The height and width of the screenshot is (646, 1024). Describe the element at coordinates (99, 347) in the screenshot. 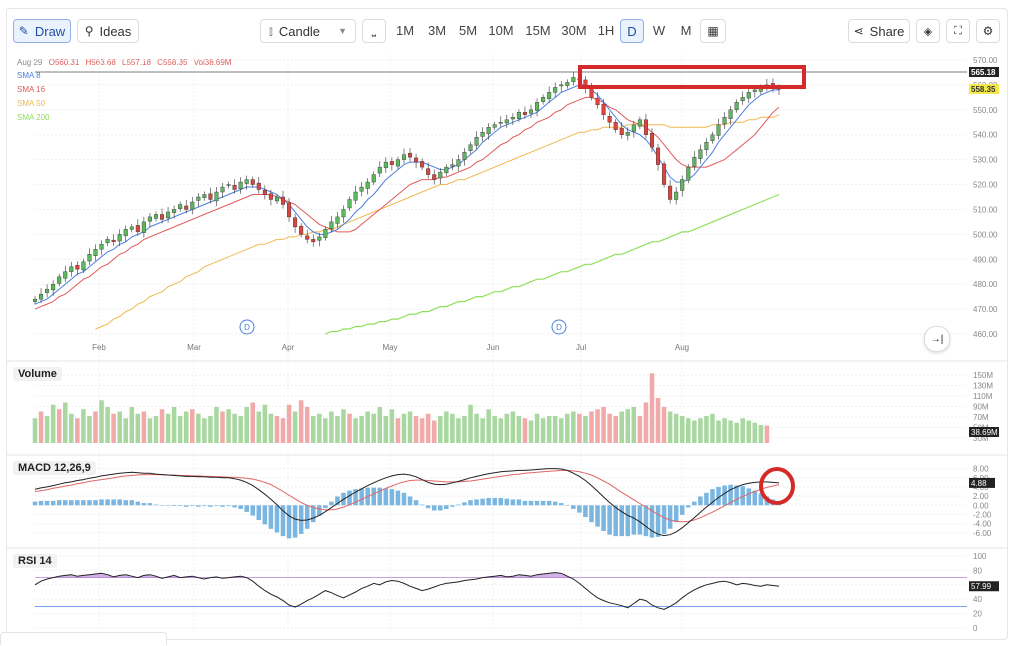

I see `time-tick-label: Feb` at that location.